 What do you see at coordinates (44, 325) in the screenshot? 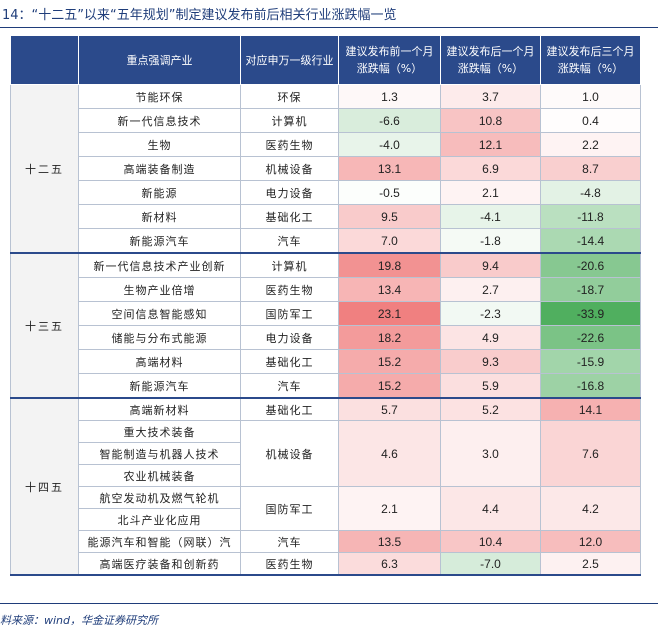
I see `period-cell: 十三五` at bounding box center [44, 325].